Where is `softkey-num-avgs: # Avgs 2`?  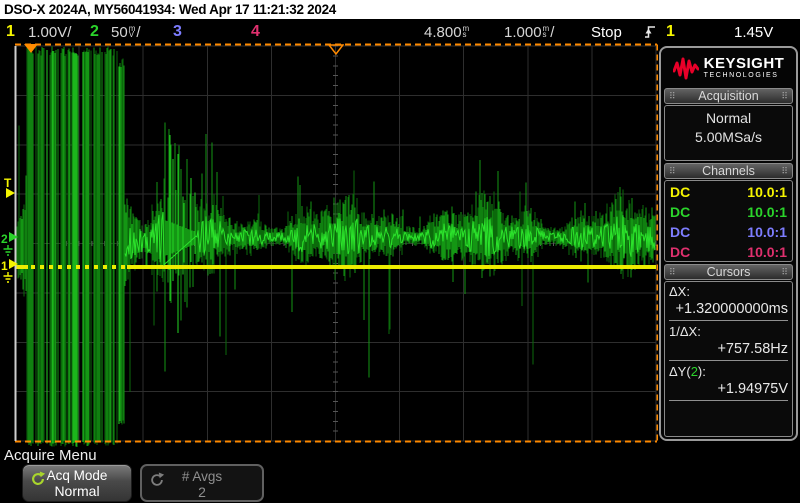
softkey-num-avgs: # Avgs 2 is located at coordinates (202, 483).